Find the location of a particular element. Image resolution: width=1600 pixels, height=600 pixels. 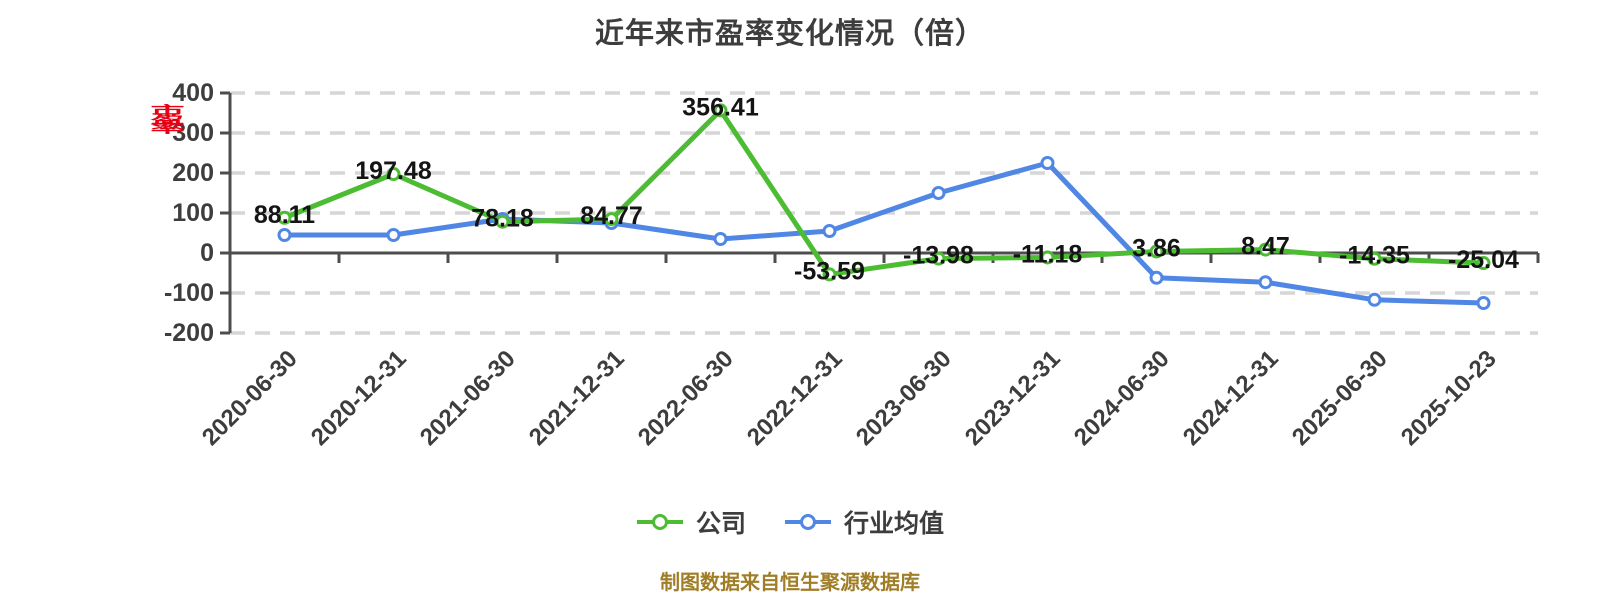

data-label: 88.11 is located at coordinates (284, 215).